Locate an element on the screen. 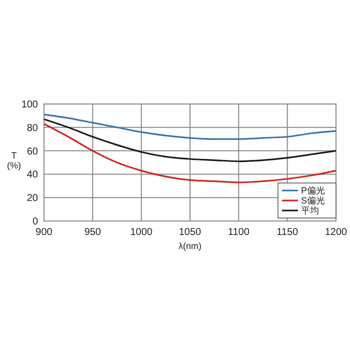 The height and width of the screenshot is (350, 350). y-tick-label: 60 is located at coordinates (32, 152).